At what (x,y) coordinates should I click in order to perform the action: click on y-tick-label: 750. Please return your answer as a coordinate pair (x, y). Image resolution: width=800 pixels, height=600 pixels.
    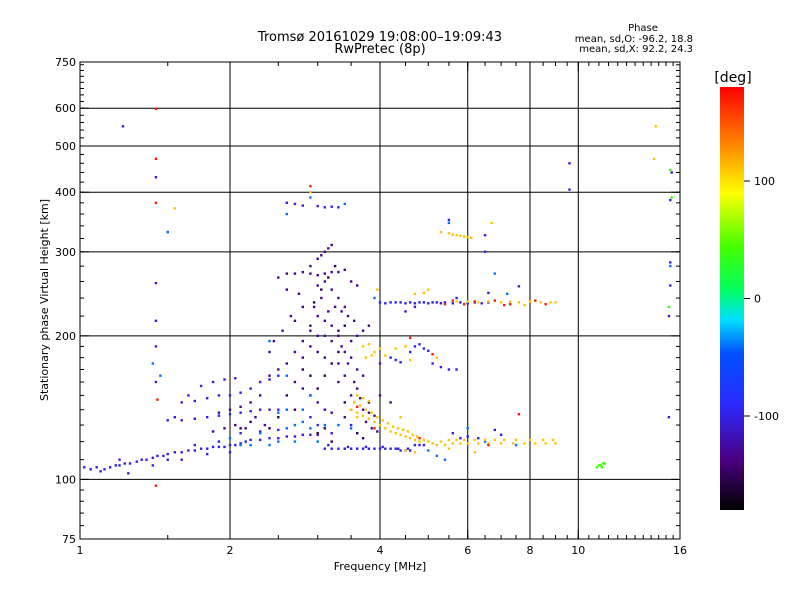
    Looking at the image, I should click on (65, 62).